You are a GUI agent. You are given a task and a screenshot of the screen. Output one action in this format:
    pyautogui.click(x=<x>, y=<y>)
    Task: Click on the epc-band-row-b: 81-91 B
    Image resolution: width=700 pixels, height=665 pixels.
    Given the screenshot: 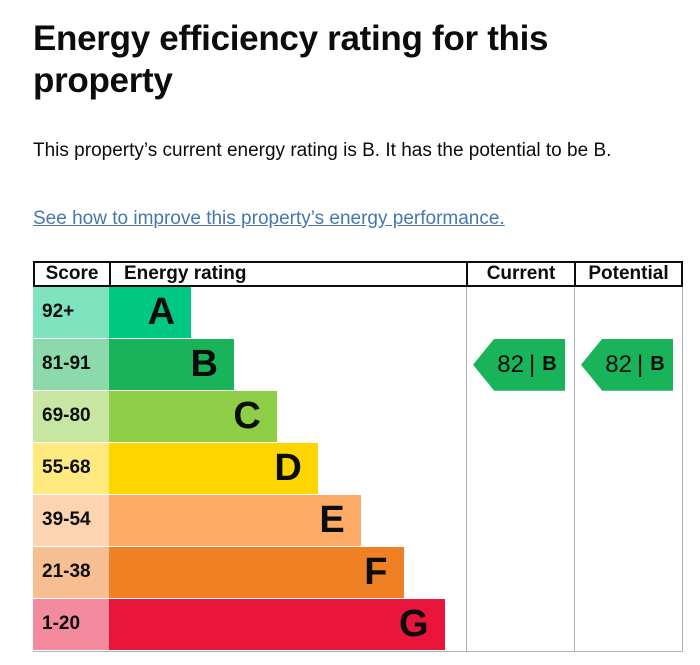 What is the action you would take?
    pyautogui.click(x=358, y=364)
    